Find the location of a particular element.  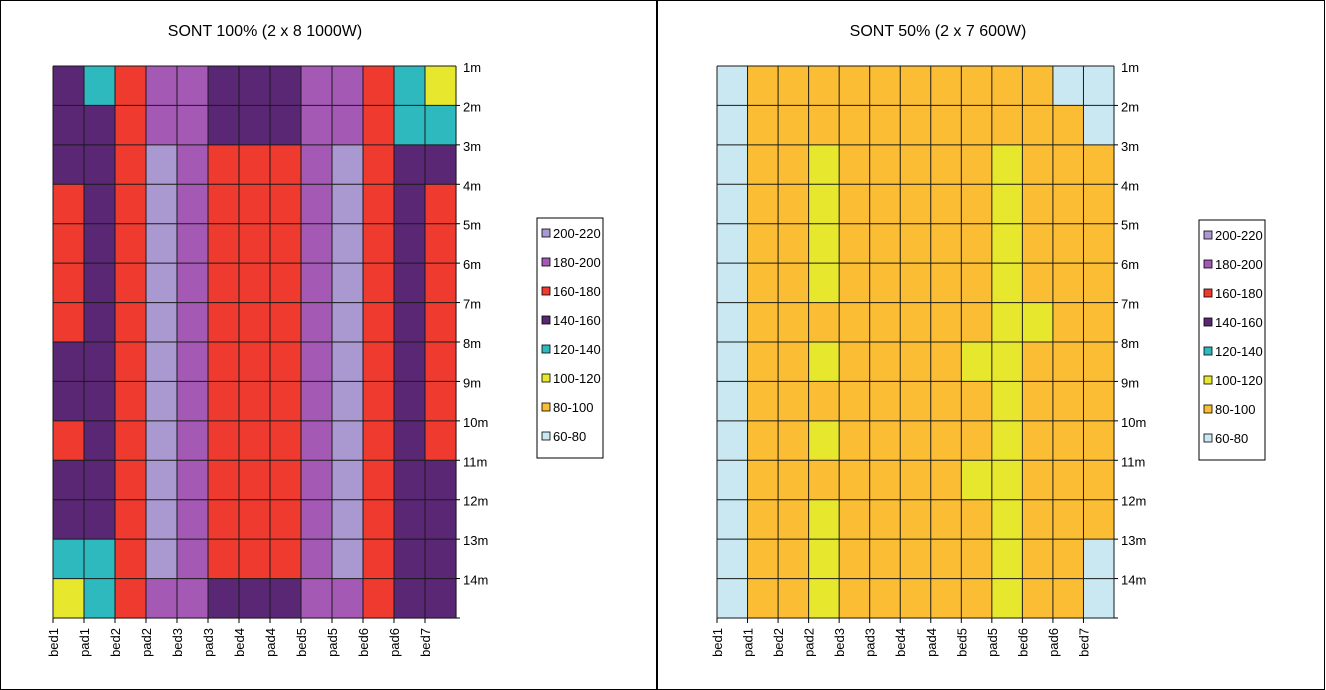

y-tick-label: 1m is located at coordinates (1130, 67).